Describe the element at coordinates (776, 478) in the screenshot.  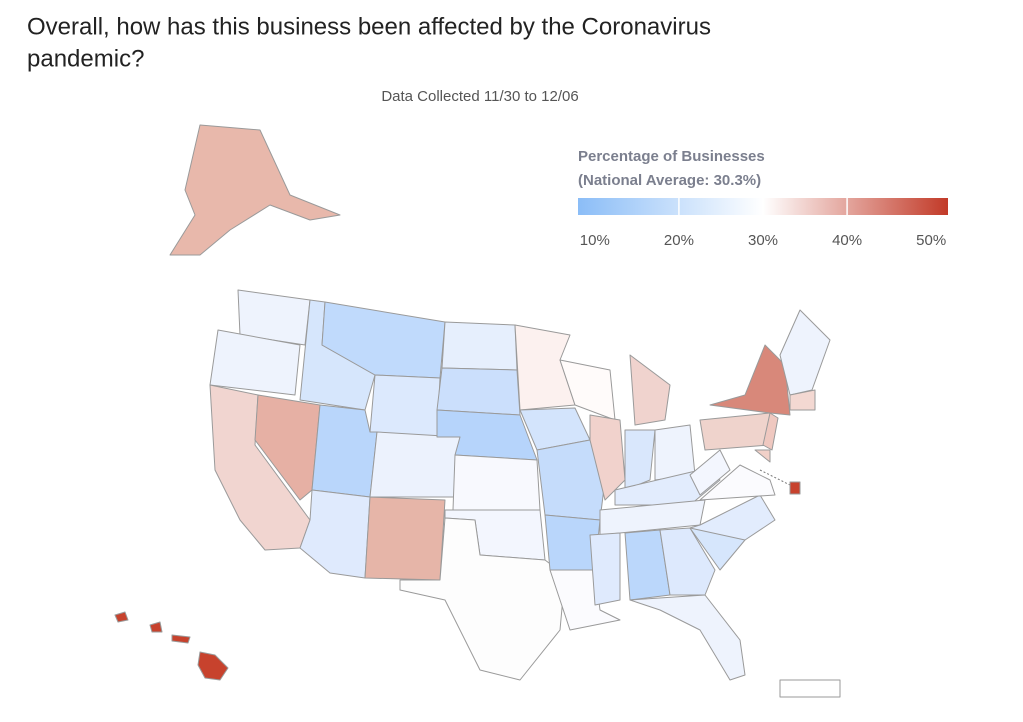
I see `leader-line` at that location.